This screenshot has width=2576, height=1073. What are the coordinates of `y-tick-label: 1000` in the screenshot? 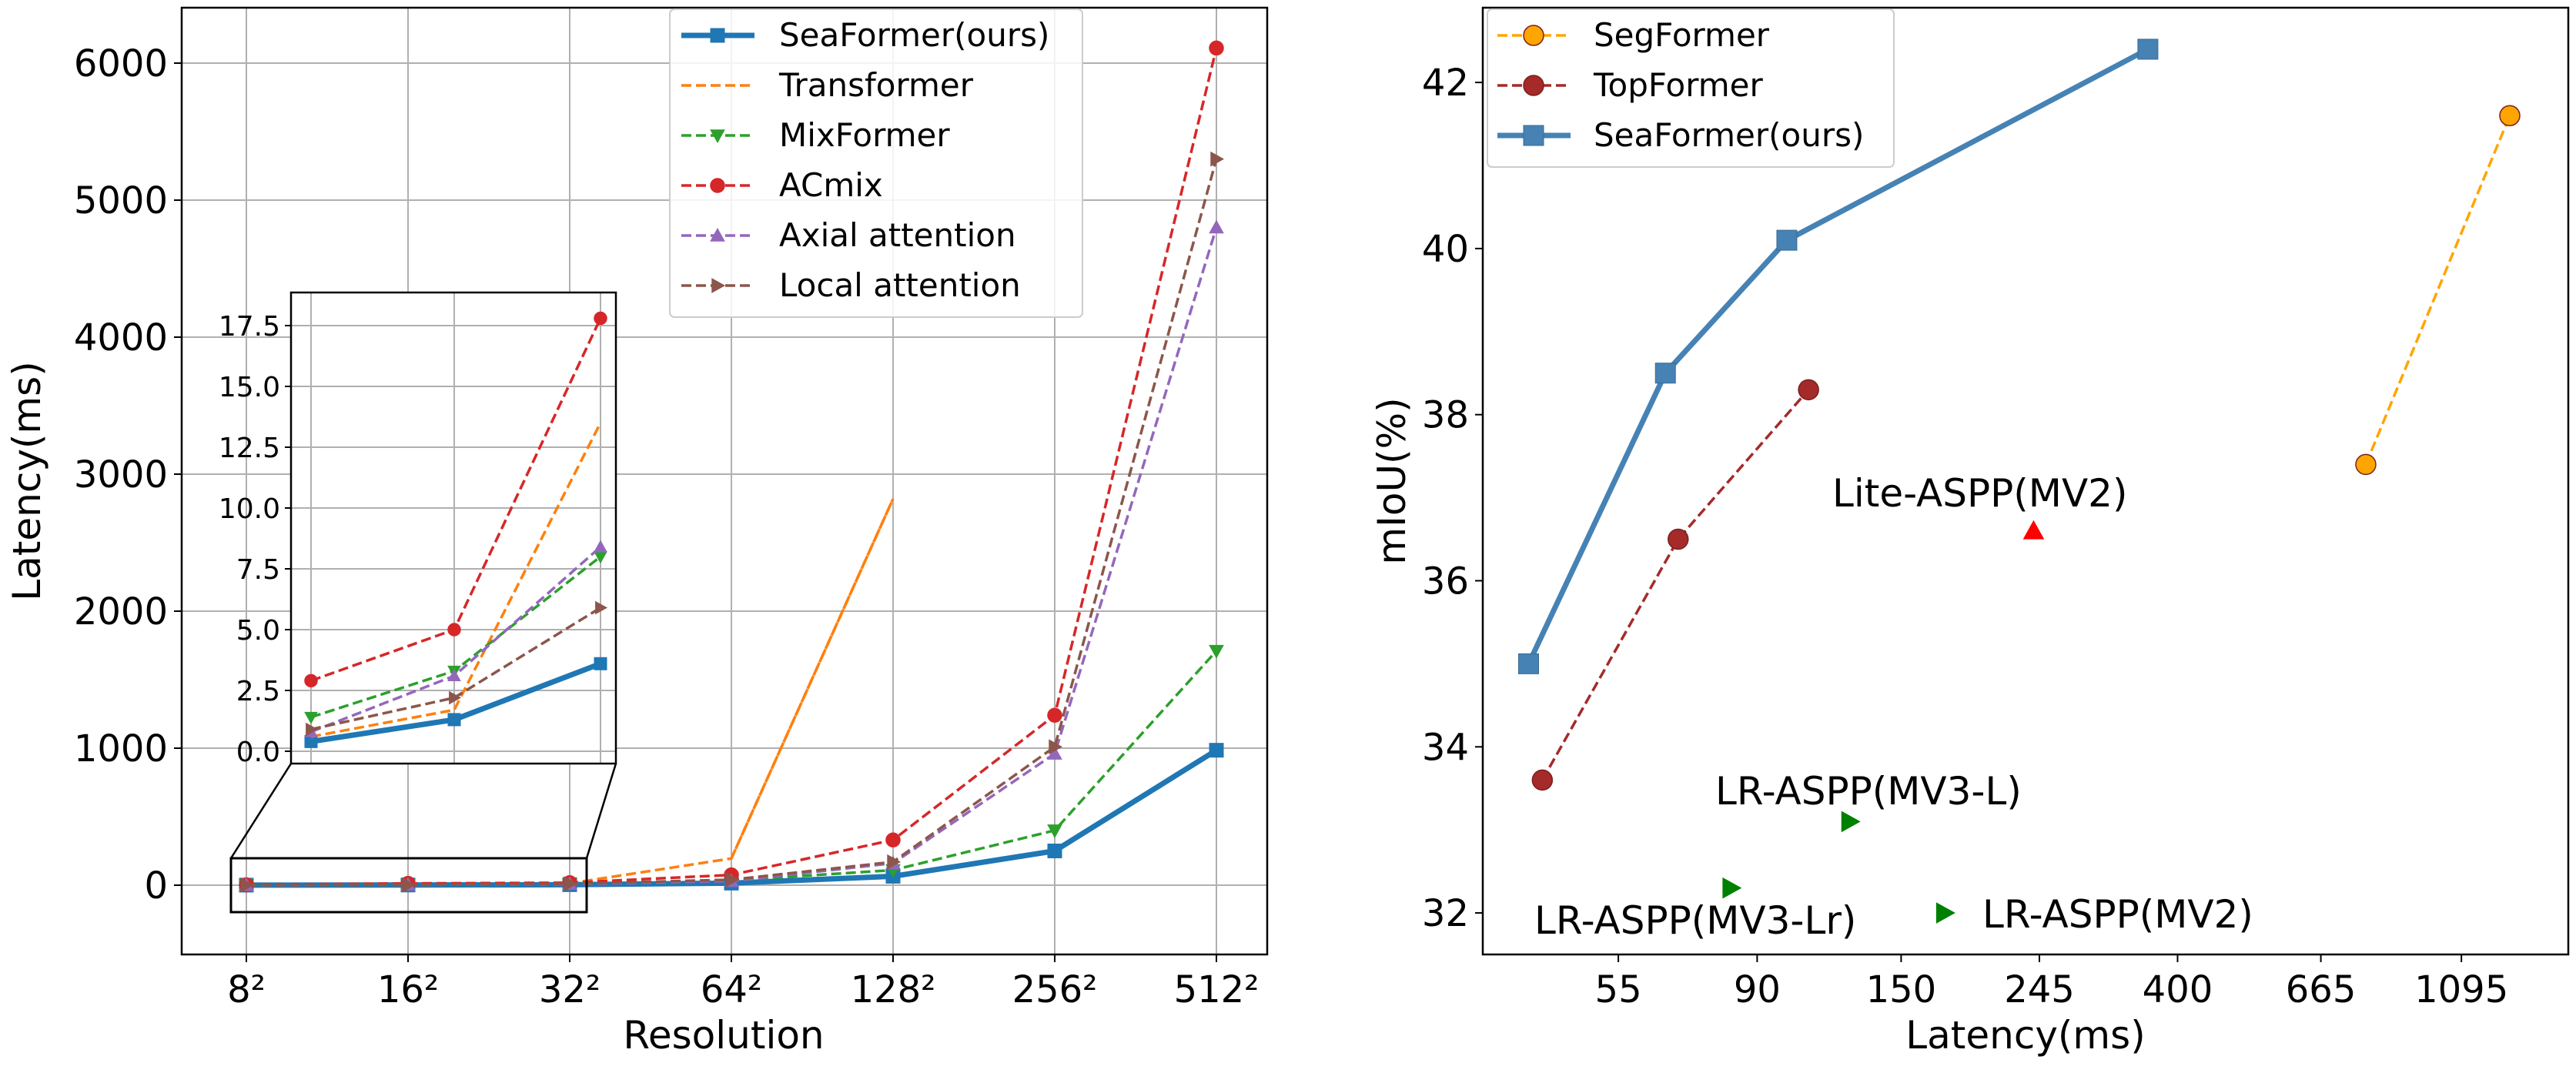 It's located at (121, 748).